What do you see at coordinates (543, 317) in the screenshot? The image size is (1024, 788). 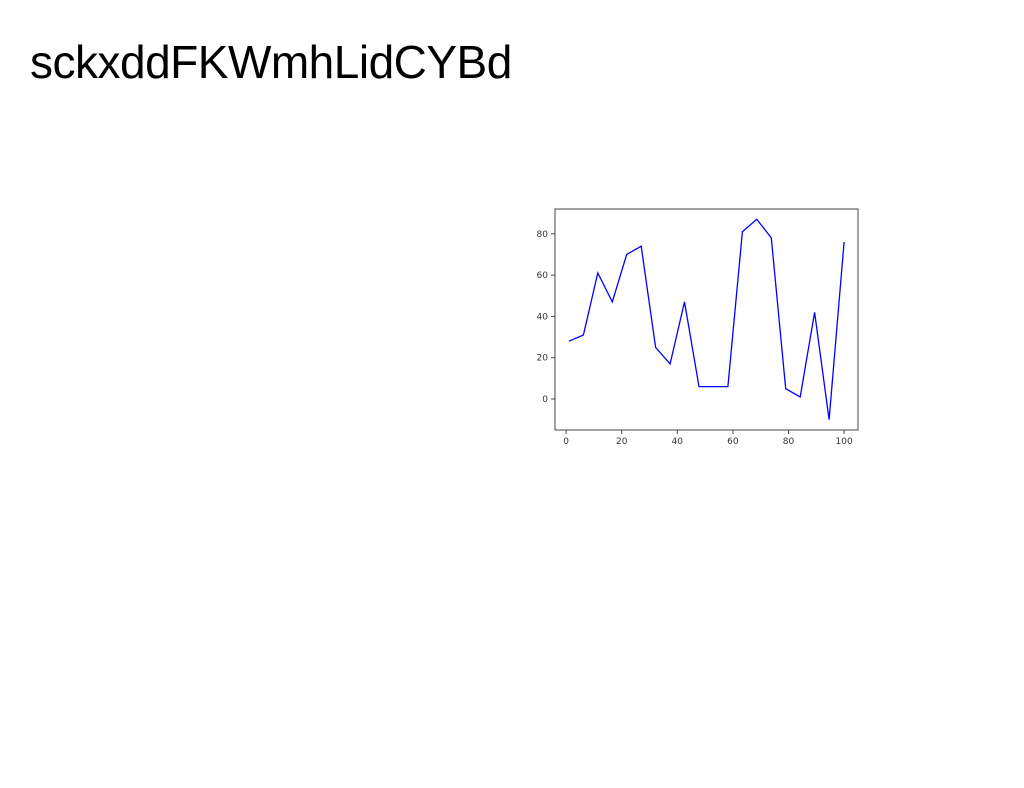 I see `y-tick-label: 40` at bounding box center [543, 317].